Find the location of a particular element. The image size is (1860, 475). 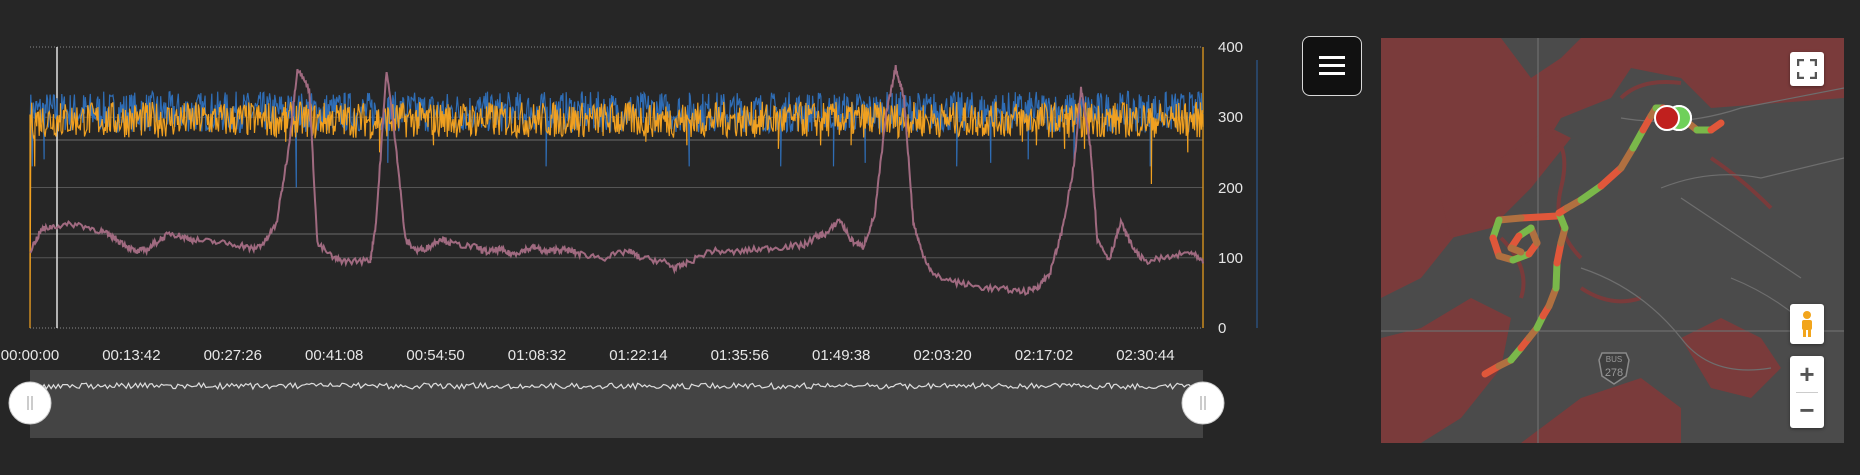

navigator is located at coordinates (616, 404).